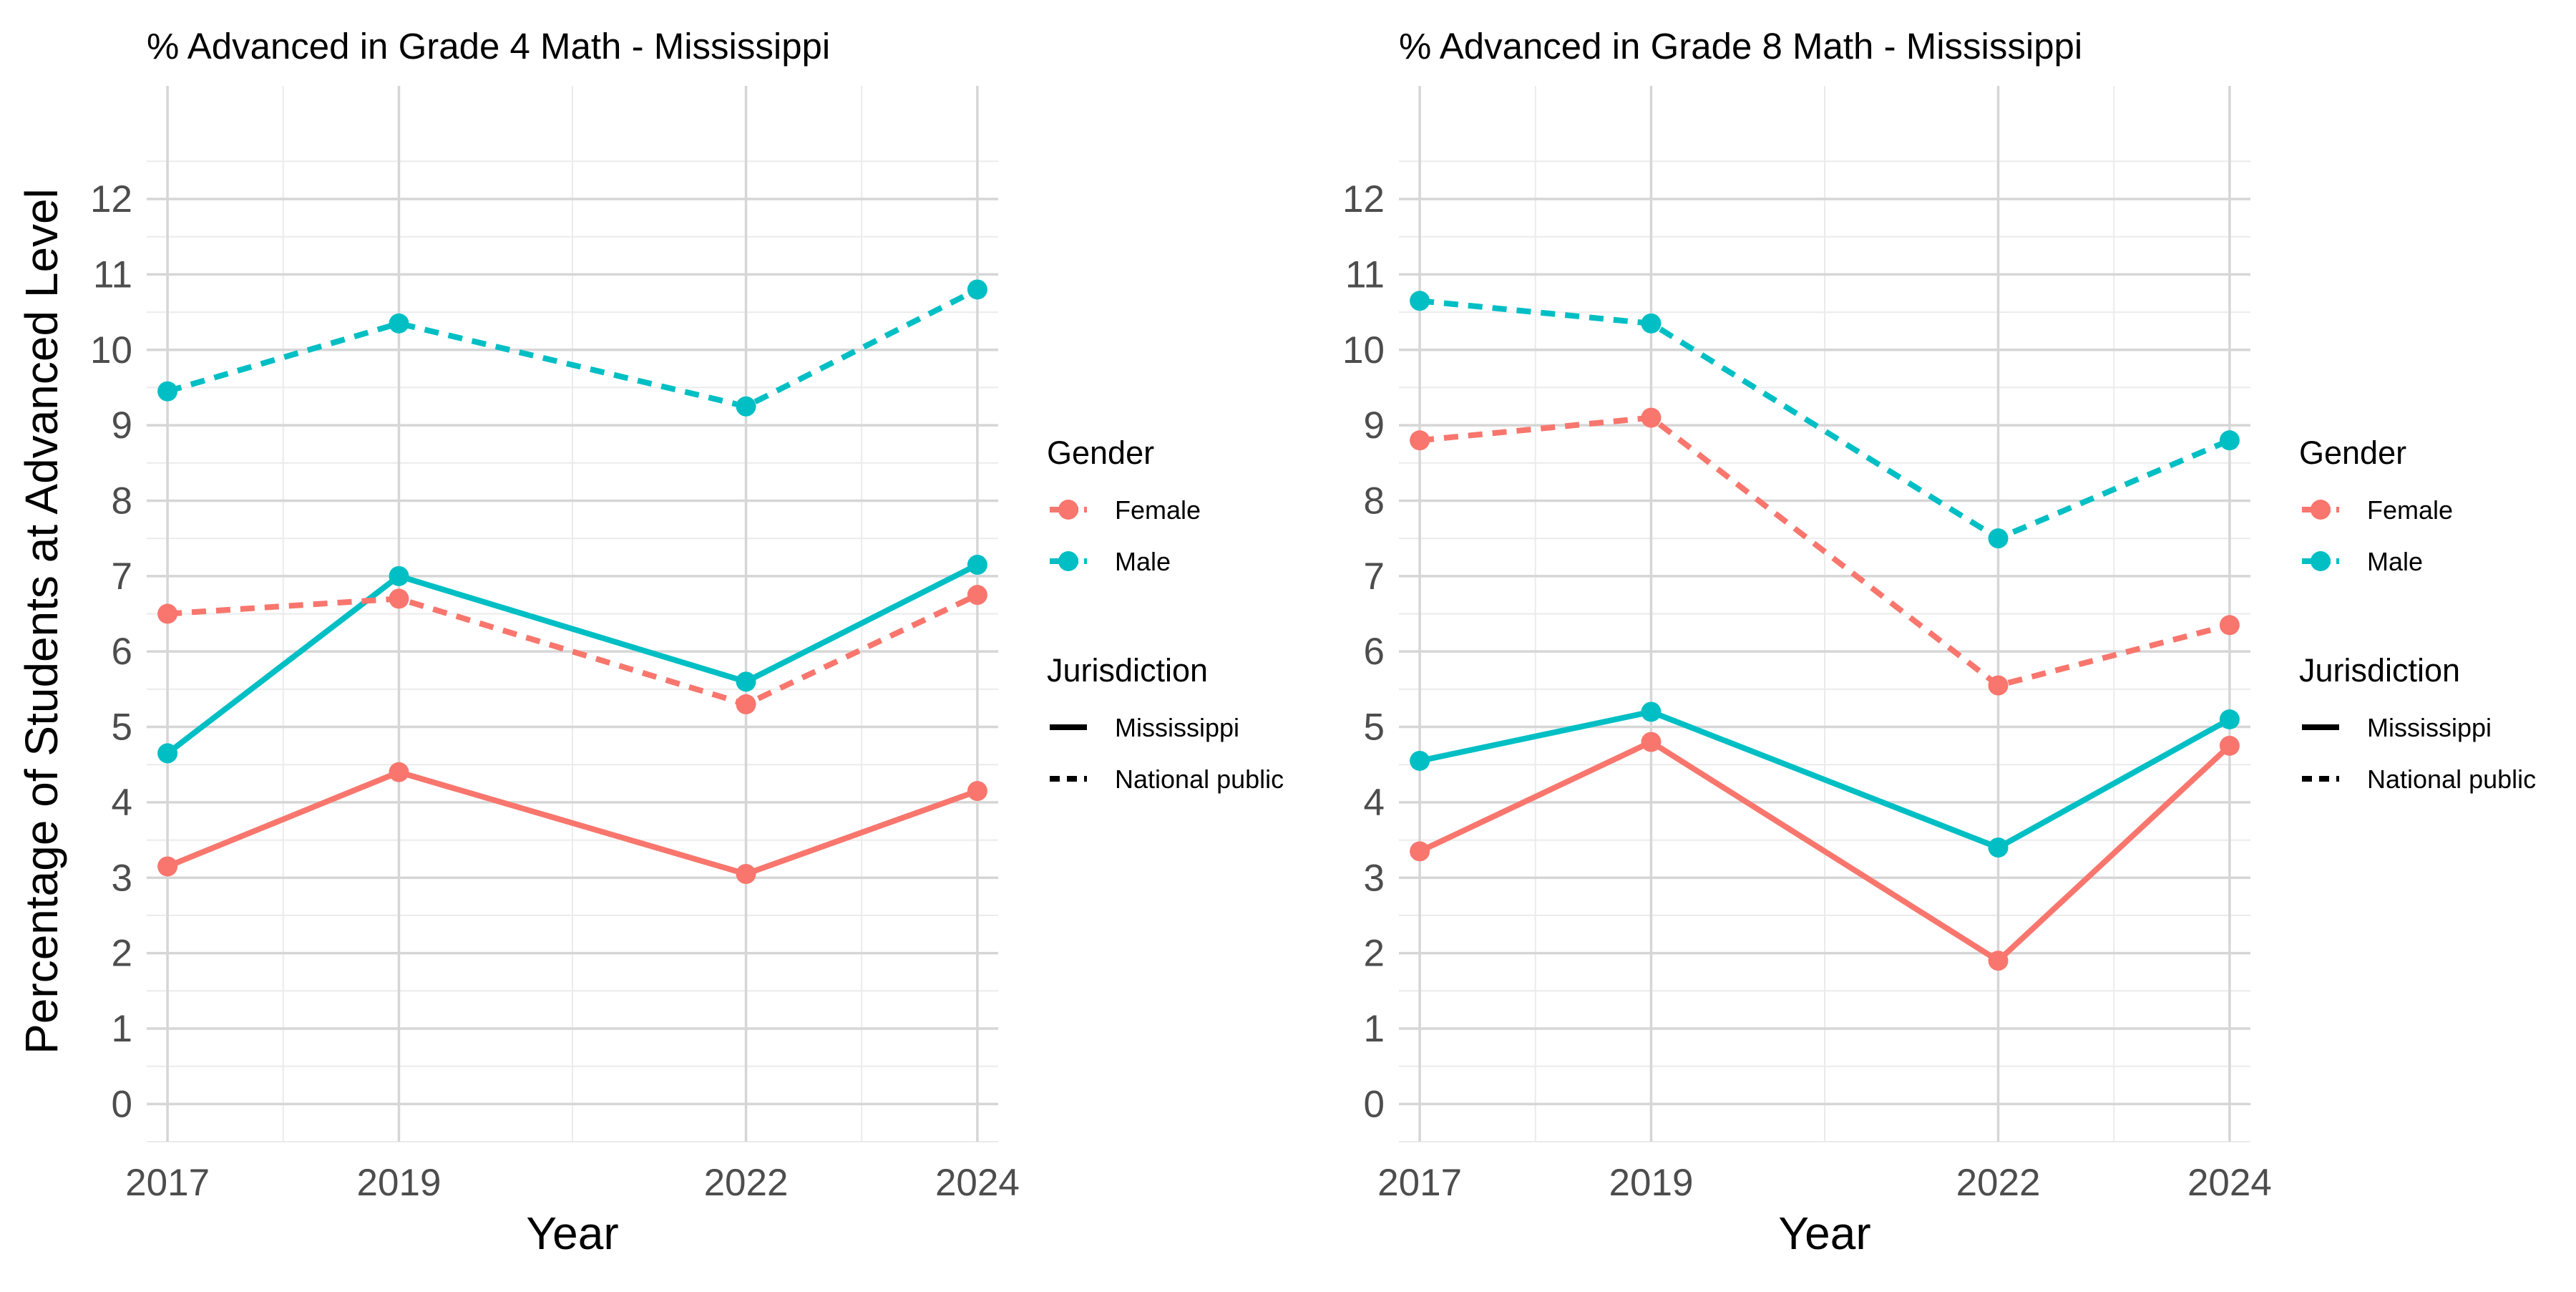 This screenshot has width=2576, height=1292. Describe the element at coordinates (41, 621) in the screenshot. I see `y-axis-label: Percentage of Students at Advanced Level` at that location.